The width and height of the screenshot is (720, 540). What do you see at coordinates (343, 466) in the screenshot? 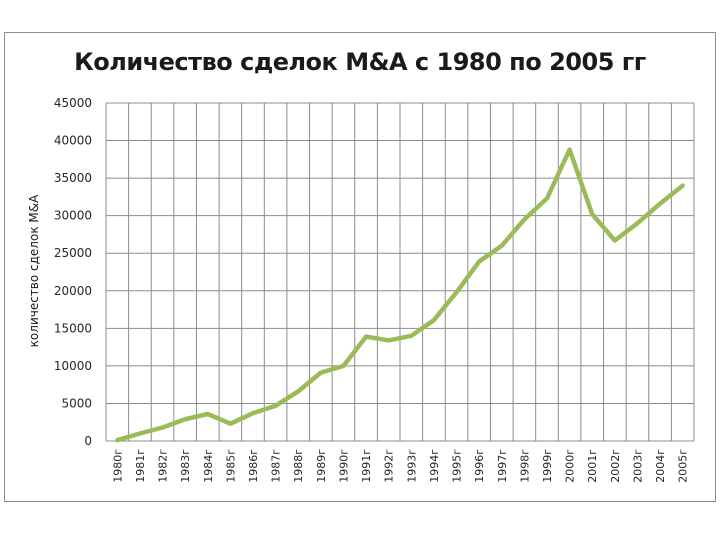
I see `x-tick-label: 1990г` at bounding box center [343, 466].